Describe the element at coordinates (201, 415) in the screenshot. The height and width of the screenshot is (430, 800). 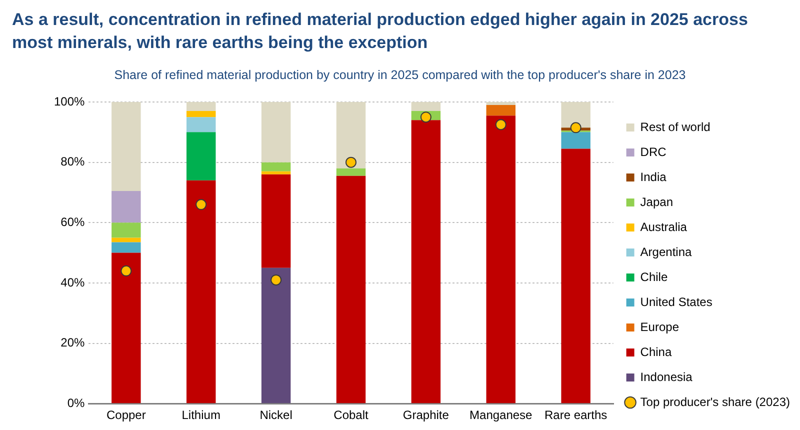
I see `x-tick-label: Lithium` at that location.